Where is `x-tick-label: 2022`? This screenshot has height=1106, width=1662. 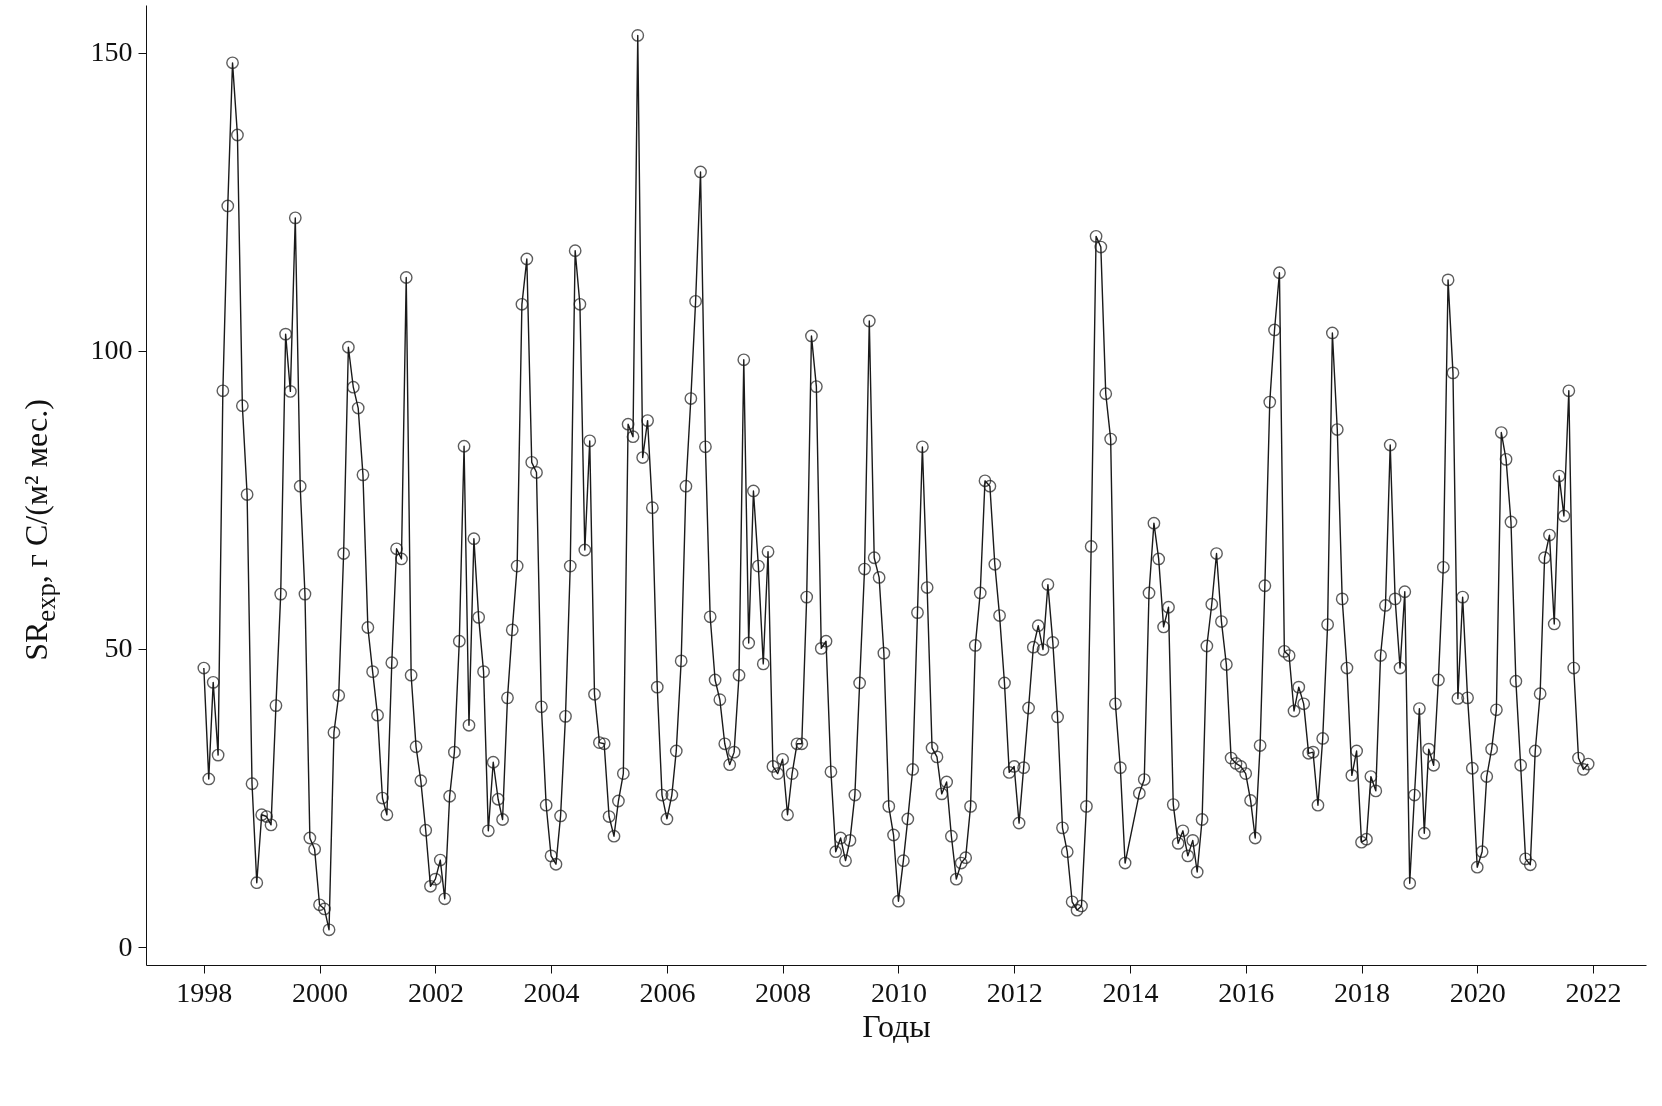 x-tick-label: 2022 is located at coordinates (1593, 992).